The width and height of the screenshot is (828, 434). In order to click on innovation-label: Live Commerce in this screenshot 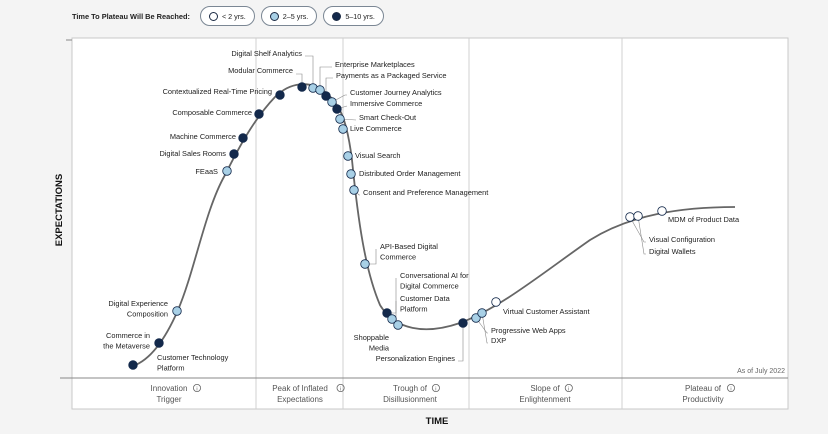, I will do `click(376, 128)`.